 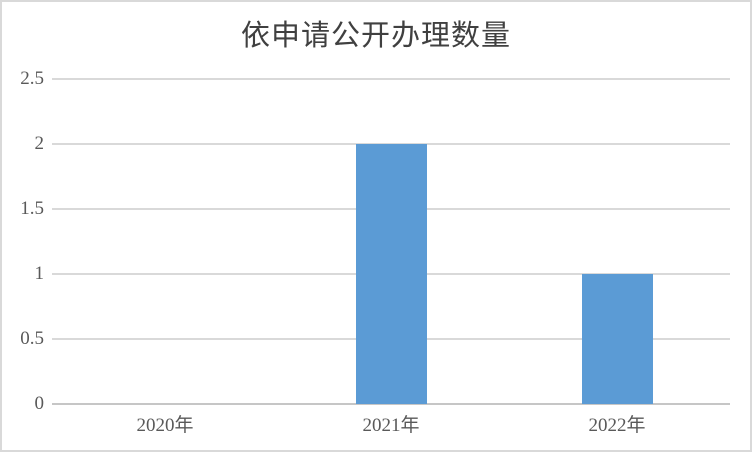 I want to click on y-axis-tick-label: 1, so click(x=39, y=273).